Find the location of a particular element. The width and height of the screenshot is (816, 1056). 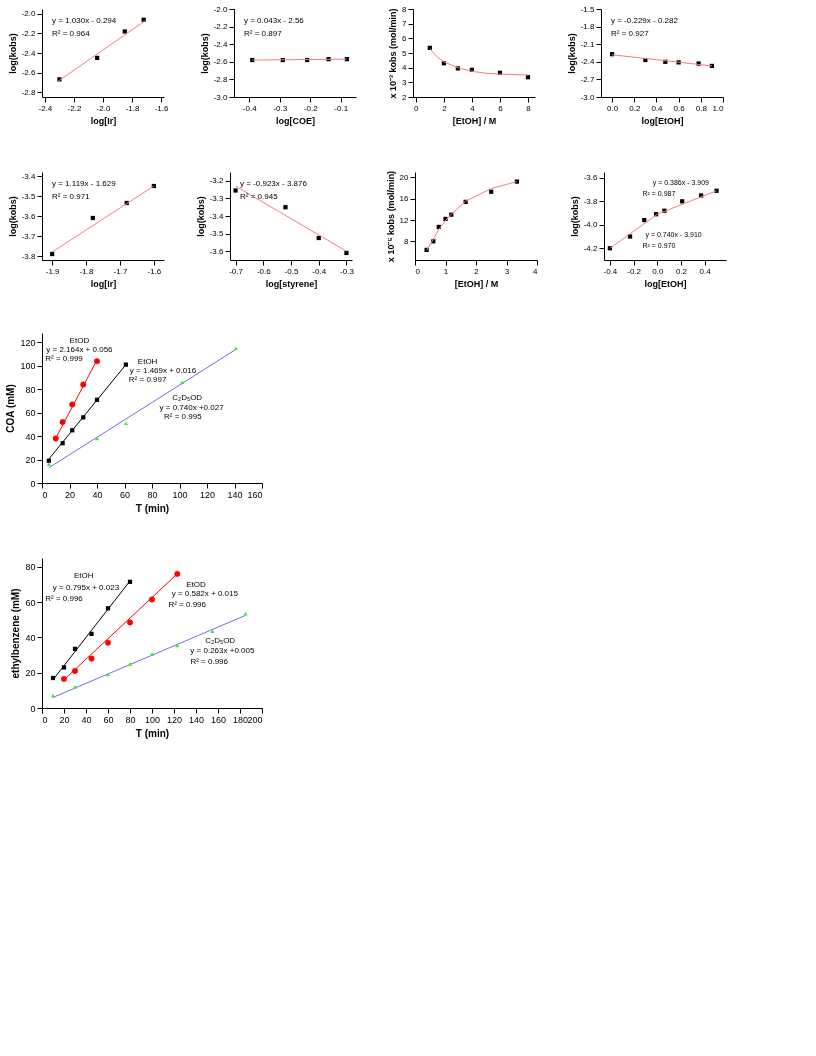

x-tick-label: 0.2 is located at coordinates (681, 271).